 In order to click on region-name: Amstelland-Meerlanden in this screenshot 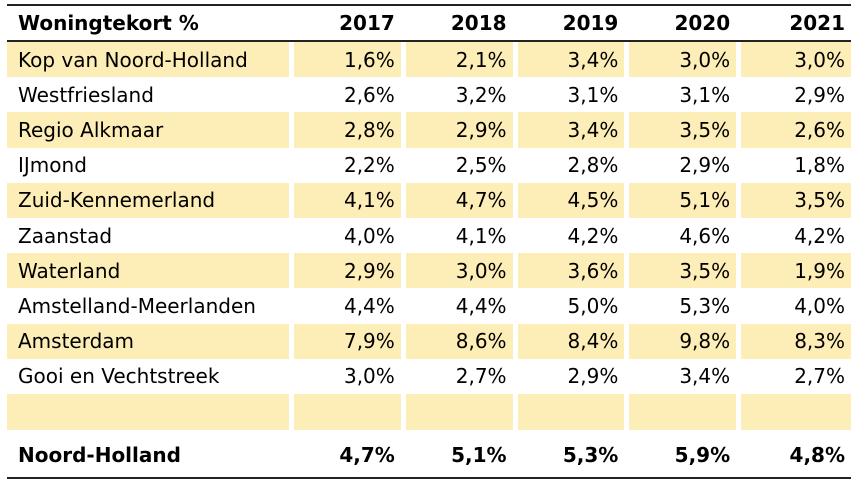, I will do `click(148, 306)`.